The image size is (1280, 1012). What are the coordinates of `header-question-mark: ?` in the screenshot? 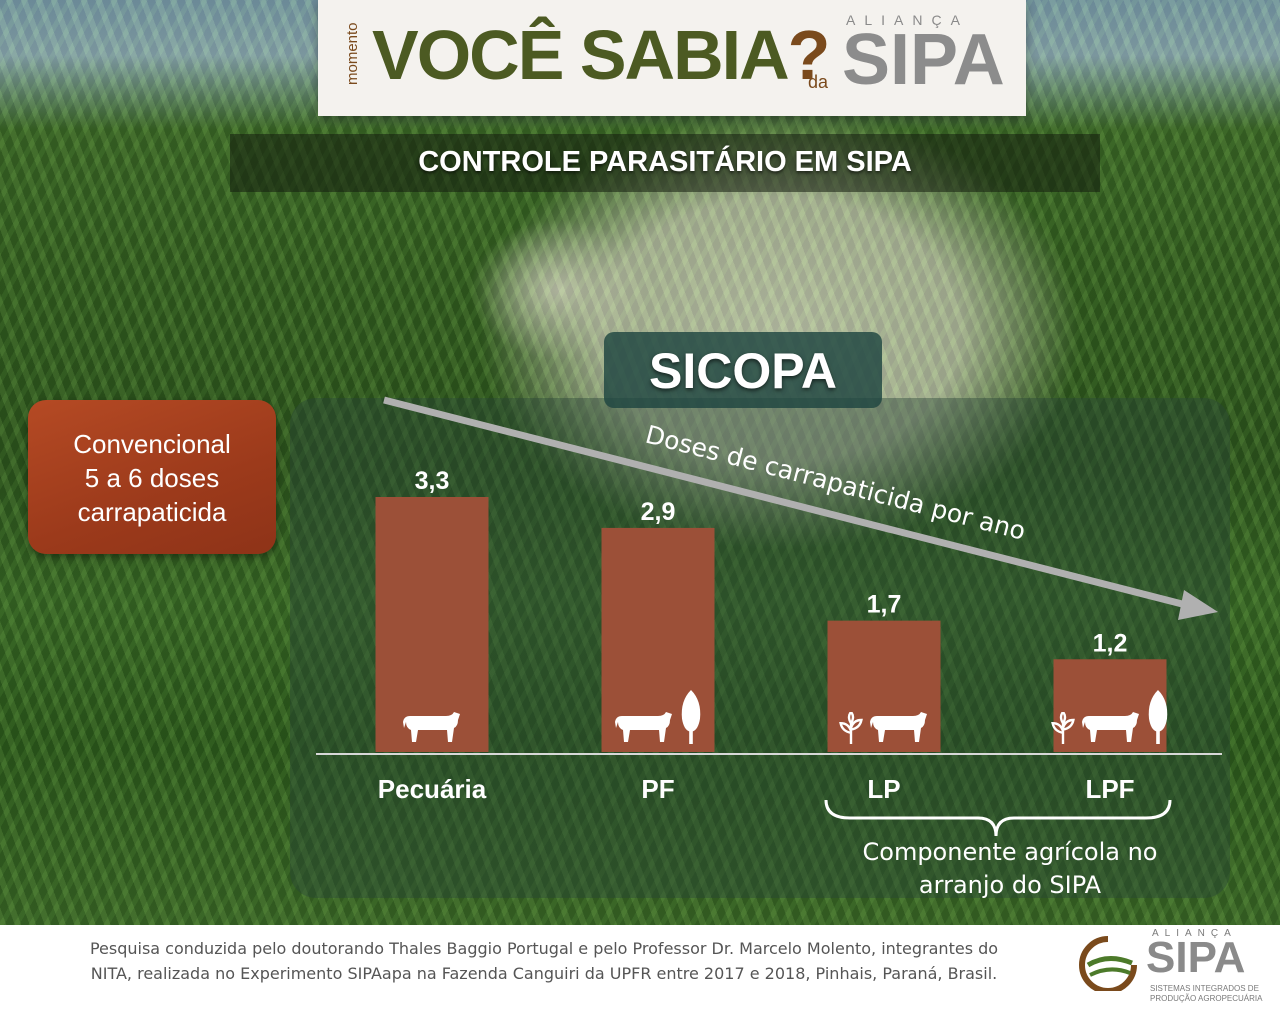 It's located at (809, 55).